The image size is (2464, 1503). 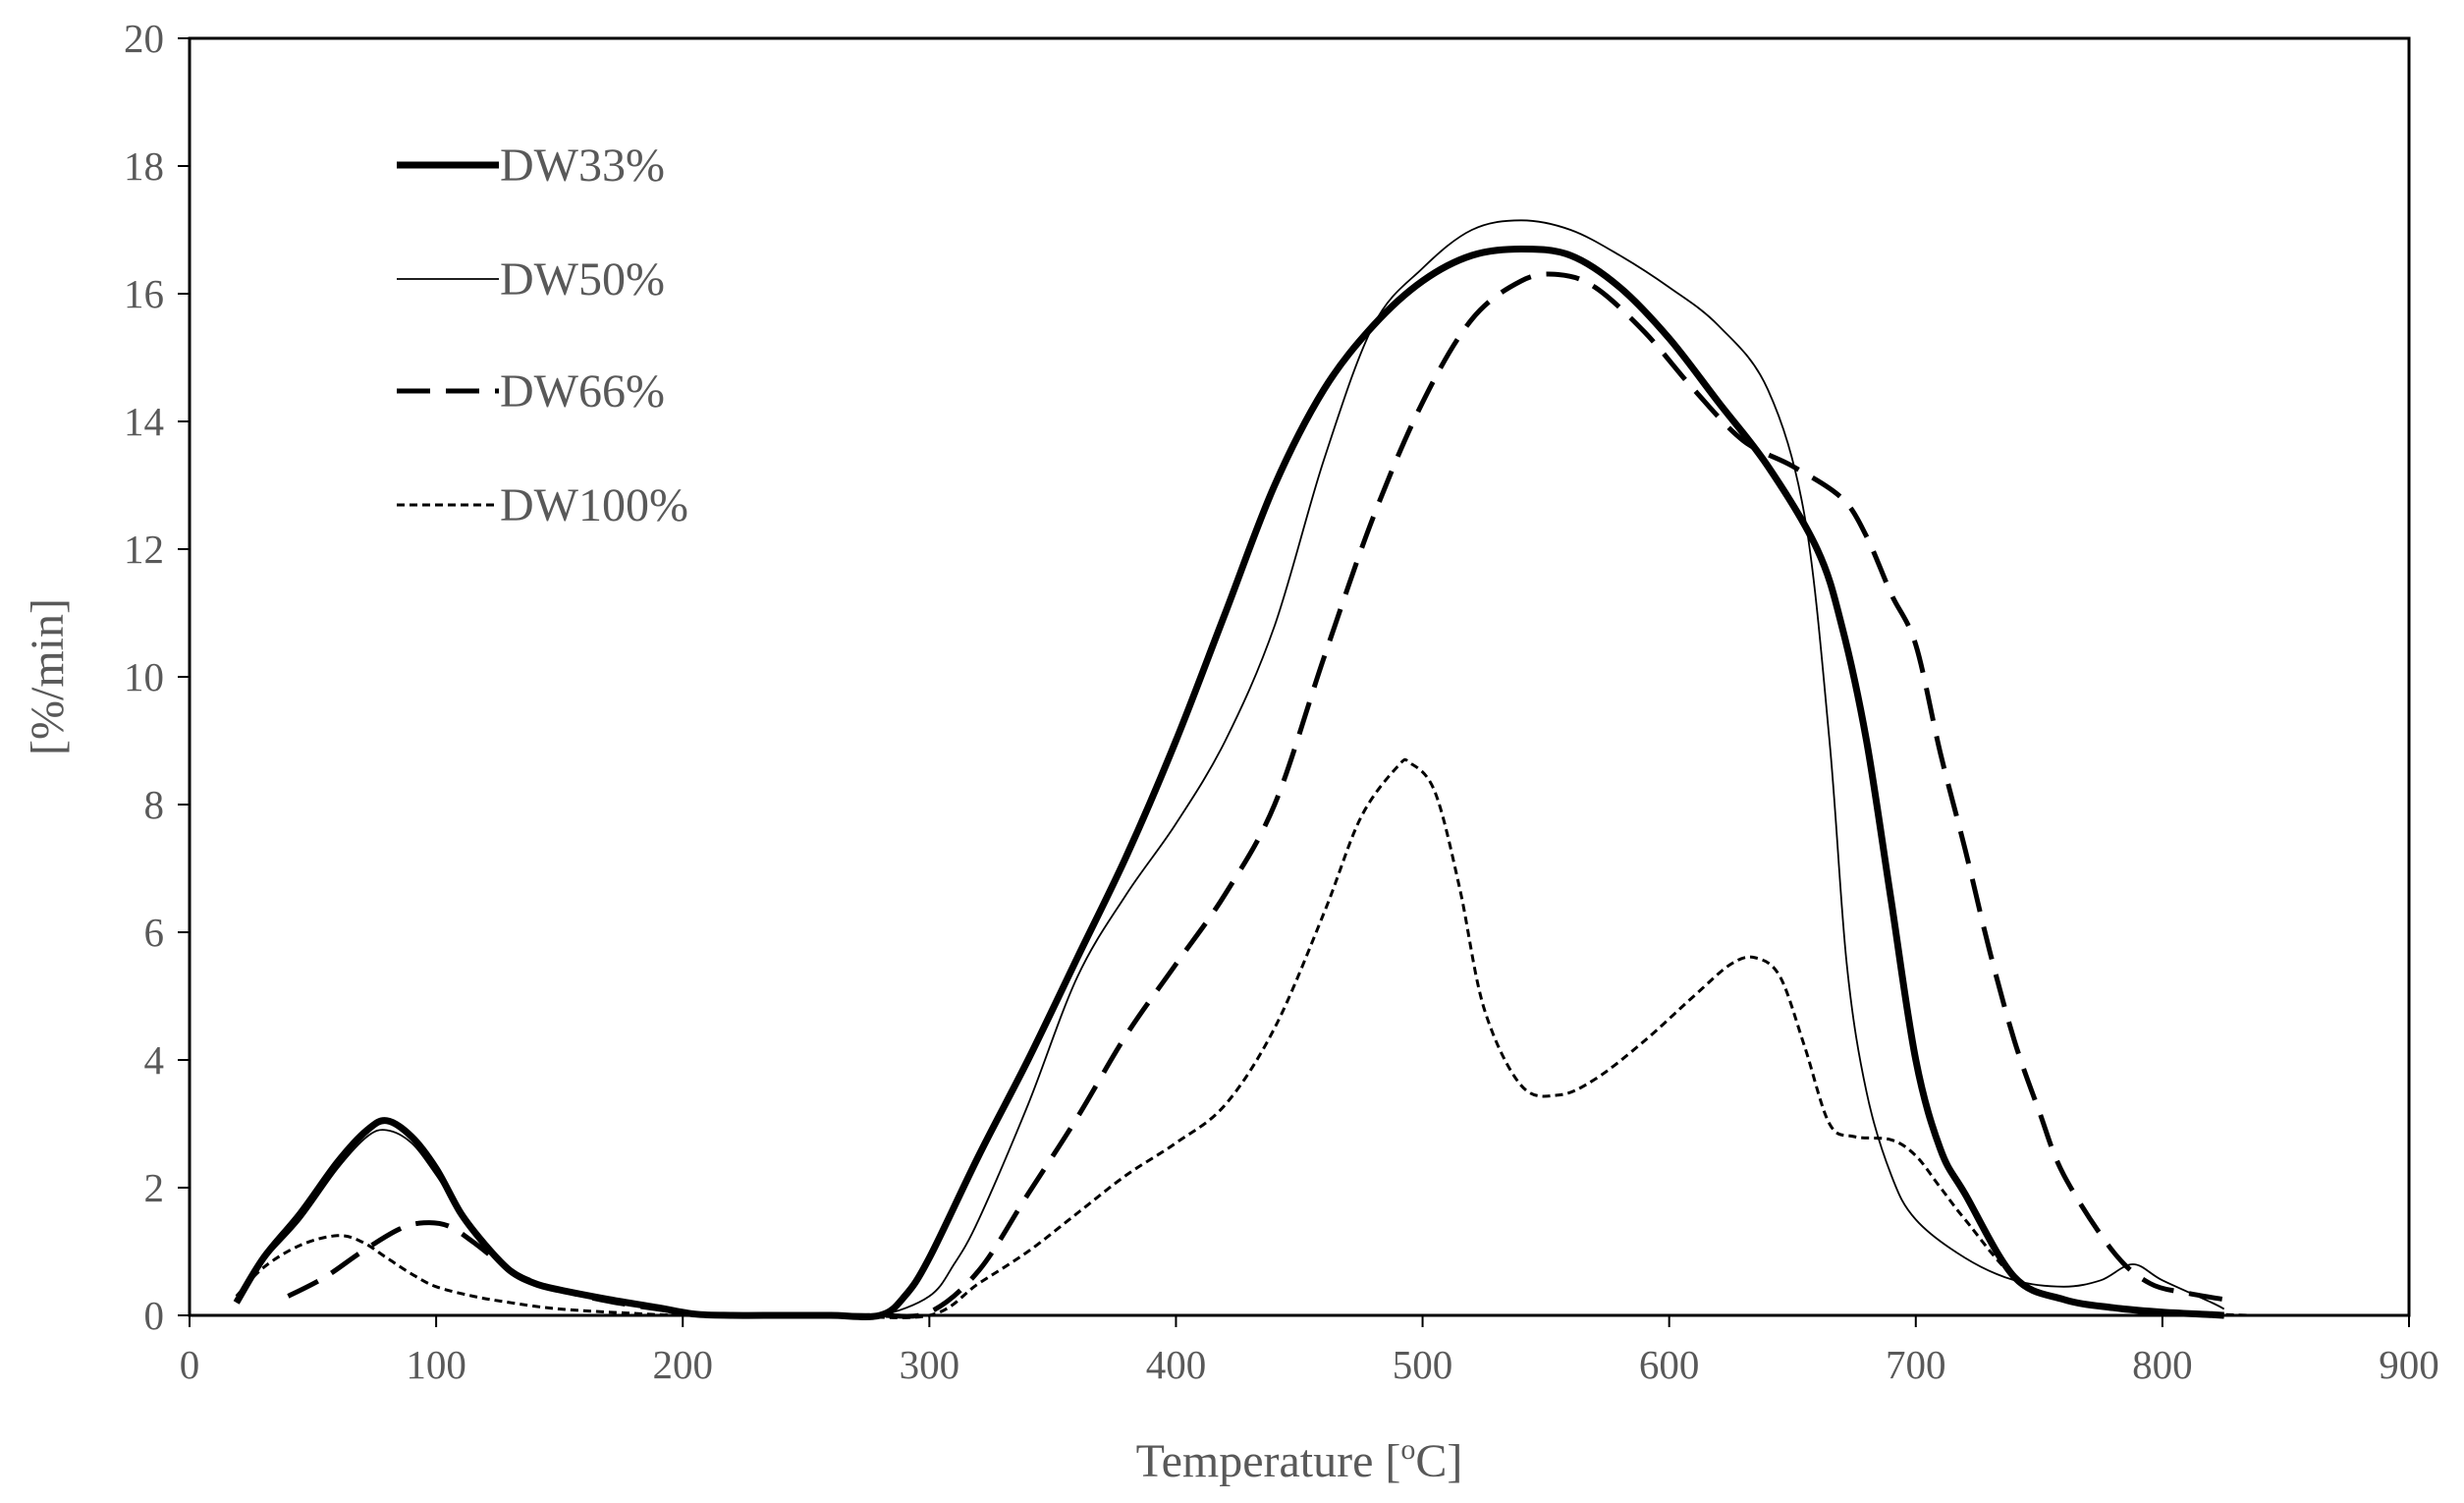 I want to click on x-axis-title: Temperature [oC], so click(x=1299, y=1460).